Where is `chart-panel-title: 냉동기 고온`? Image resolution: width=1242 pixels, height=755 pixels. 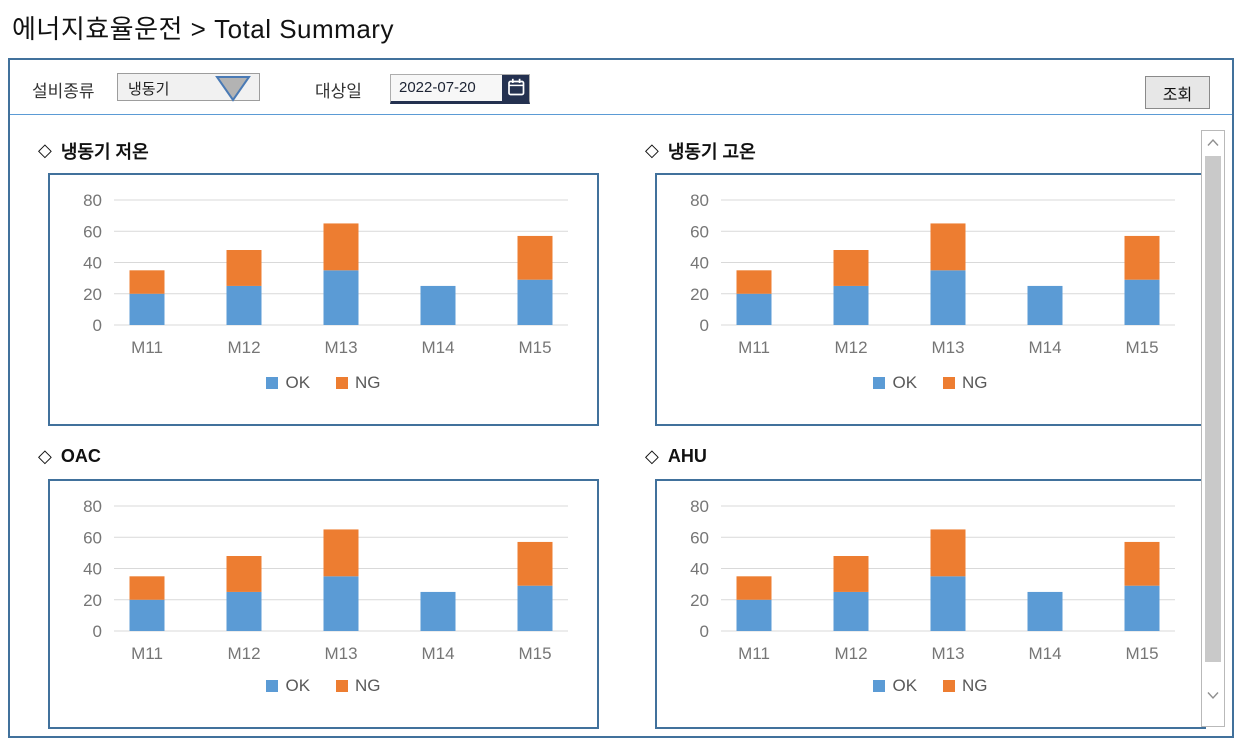
chart-panel-title: 냉동기 고온 is located at coordinates (711, 151).